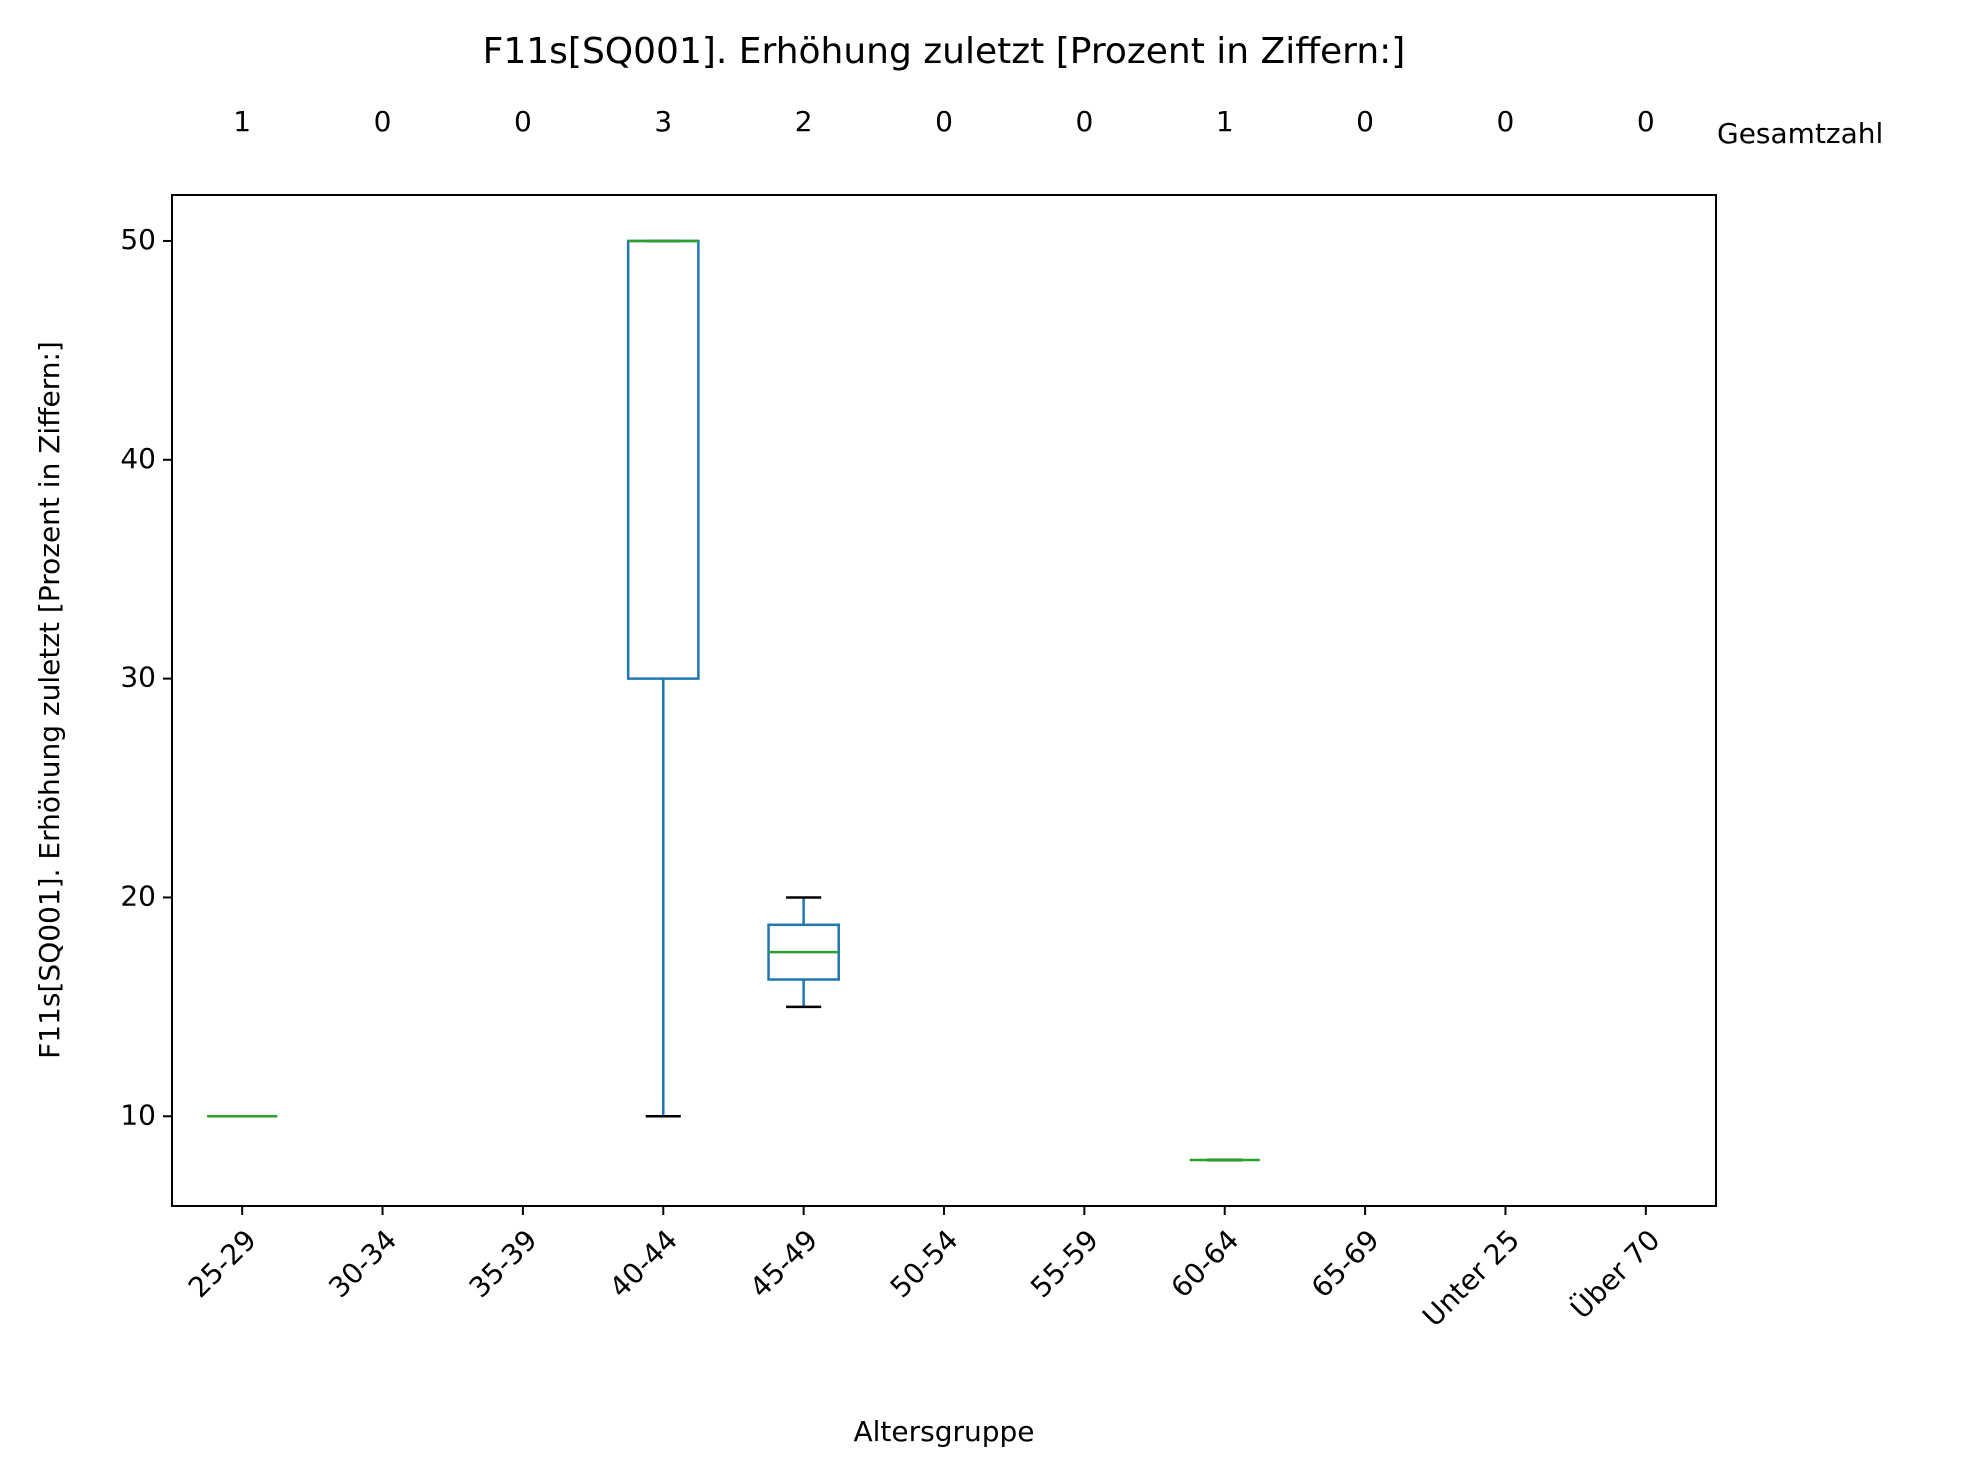 The width and height of the screenshot is (1984, 1478). Describe the element at coordinates (138, 1114) in the screenshot. I see `y-tick-label: 10` at that location.